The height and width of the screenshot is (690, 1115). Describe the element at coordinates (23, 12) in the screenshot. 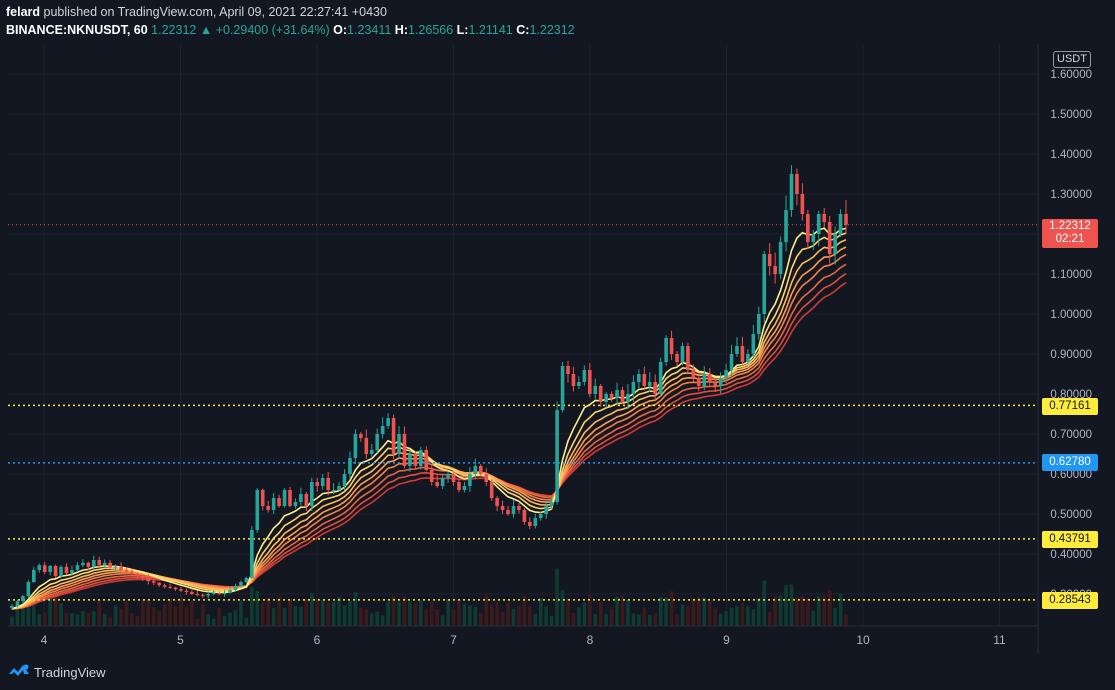

I see `publisher-name: felard` at that location.